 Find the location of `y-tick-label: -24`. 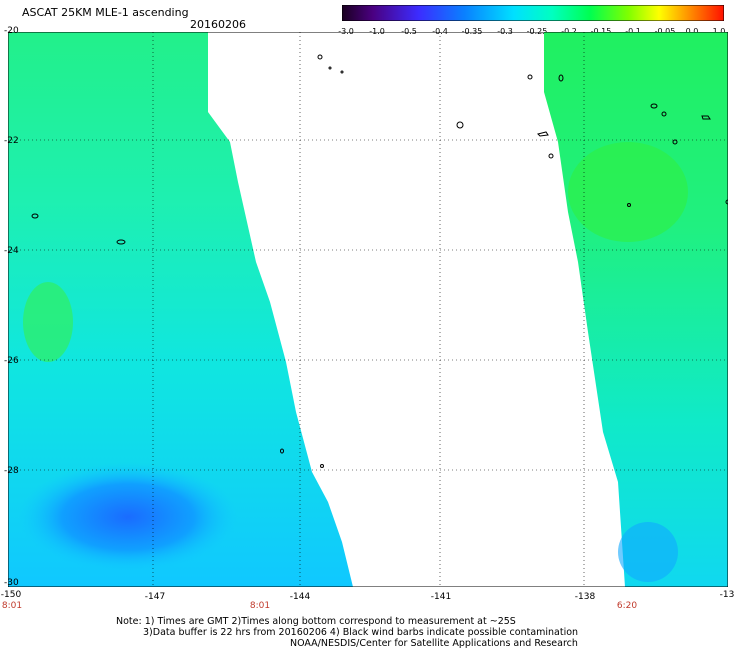

y-tick-label: -24 is located at coordinates (11, 251).